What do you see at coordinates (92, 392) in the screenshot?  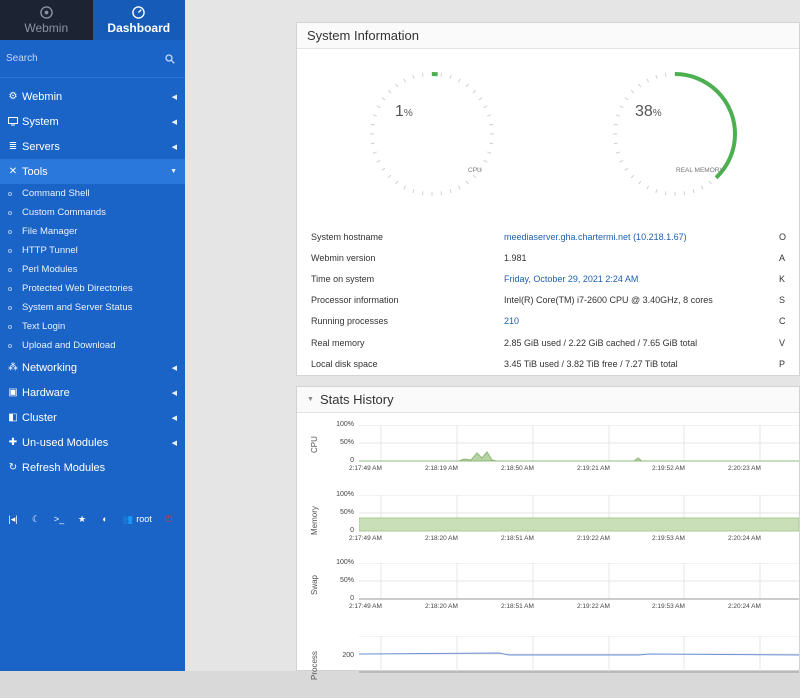 I see `sidebar-item-hardware: ▣ Hardware ◀` at bounding box center [92, 392].